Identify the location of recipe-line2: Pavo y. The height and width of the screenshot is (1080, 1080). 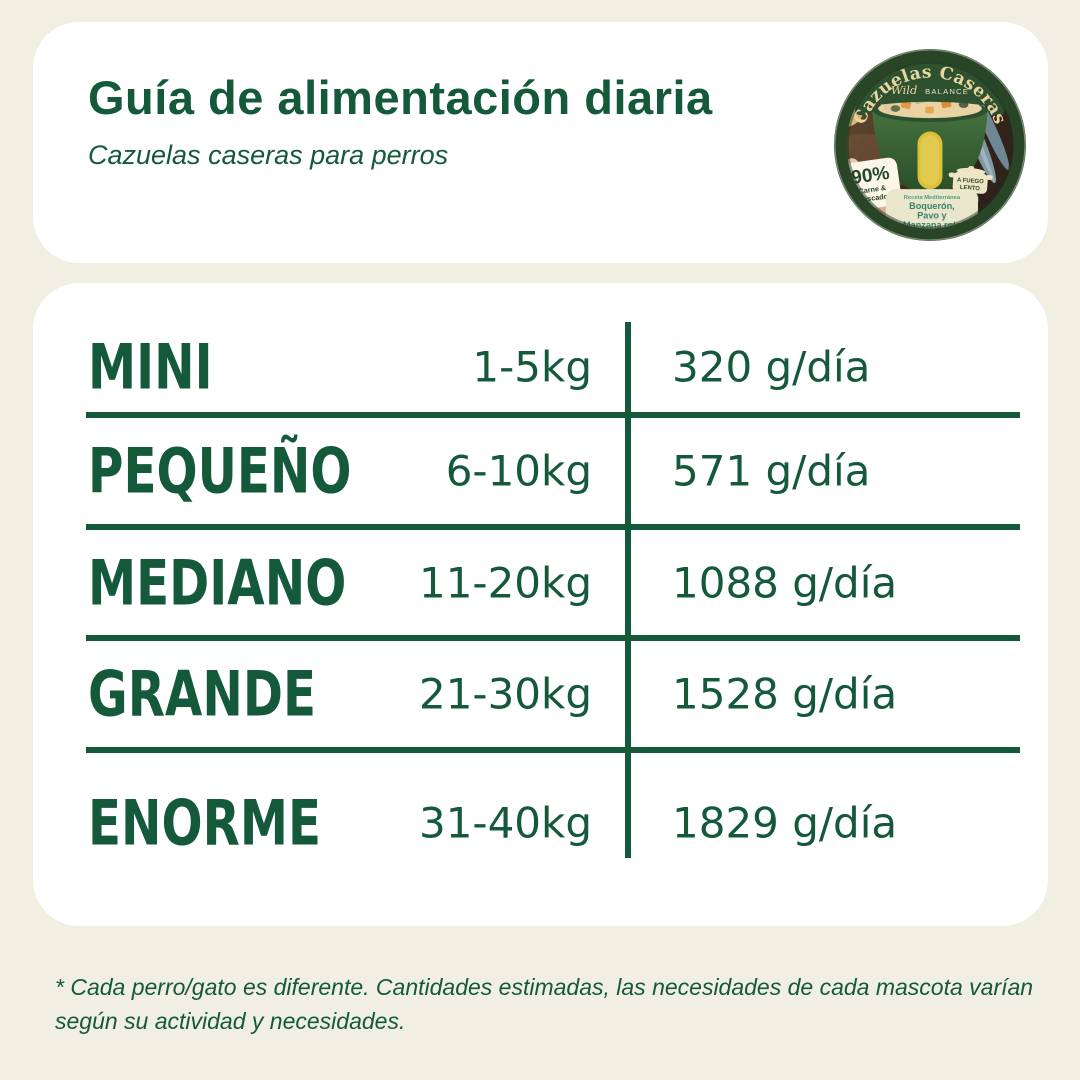
(932, 215).